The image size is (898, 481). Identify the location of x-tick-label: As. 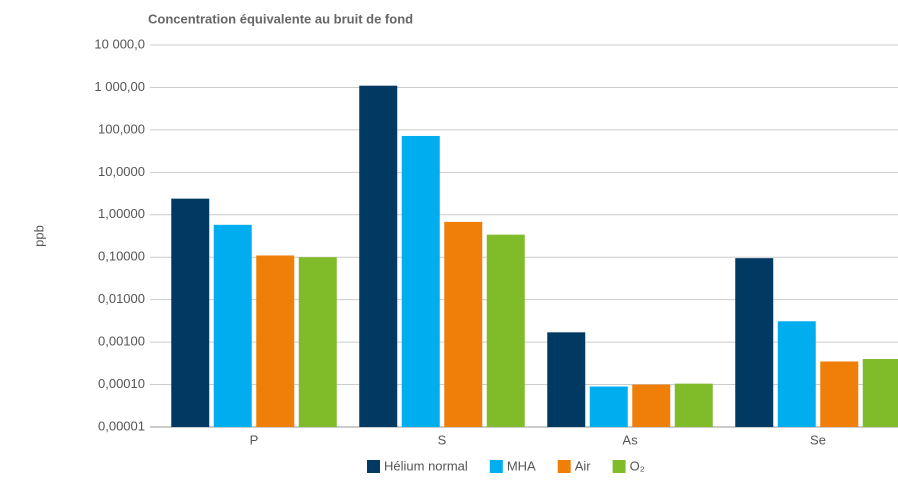
(630, 439).